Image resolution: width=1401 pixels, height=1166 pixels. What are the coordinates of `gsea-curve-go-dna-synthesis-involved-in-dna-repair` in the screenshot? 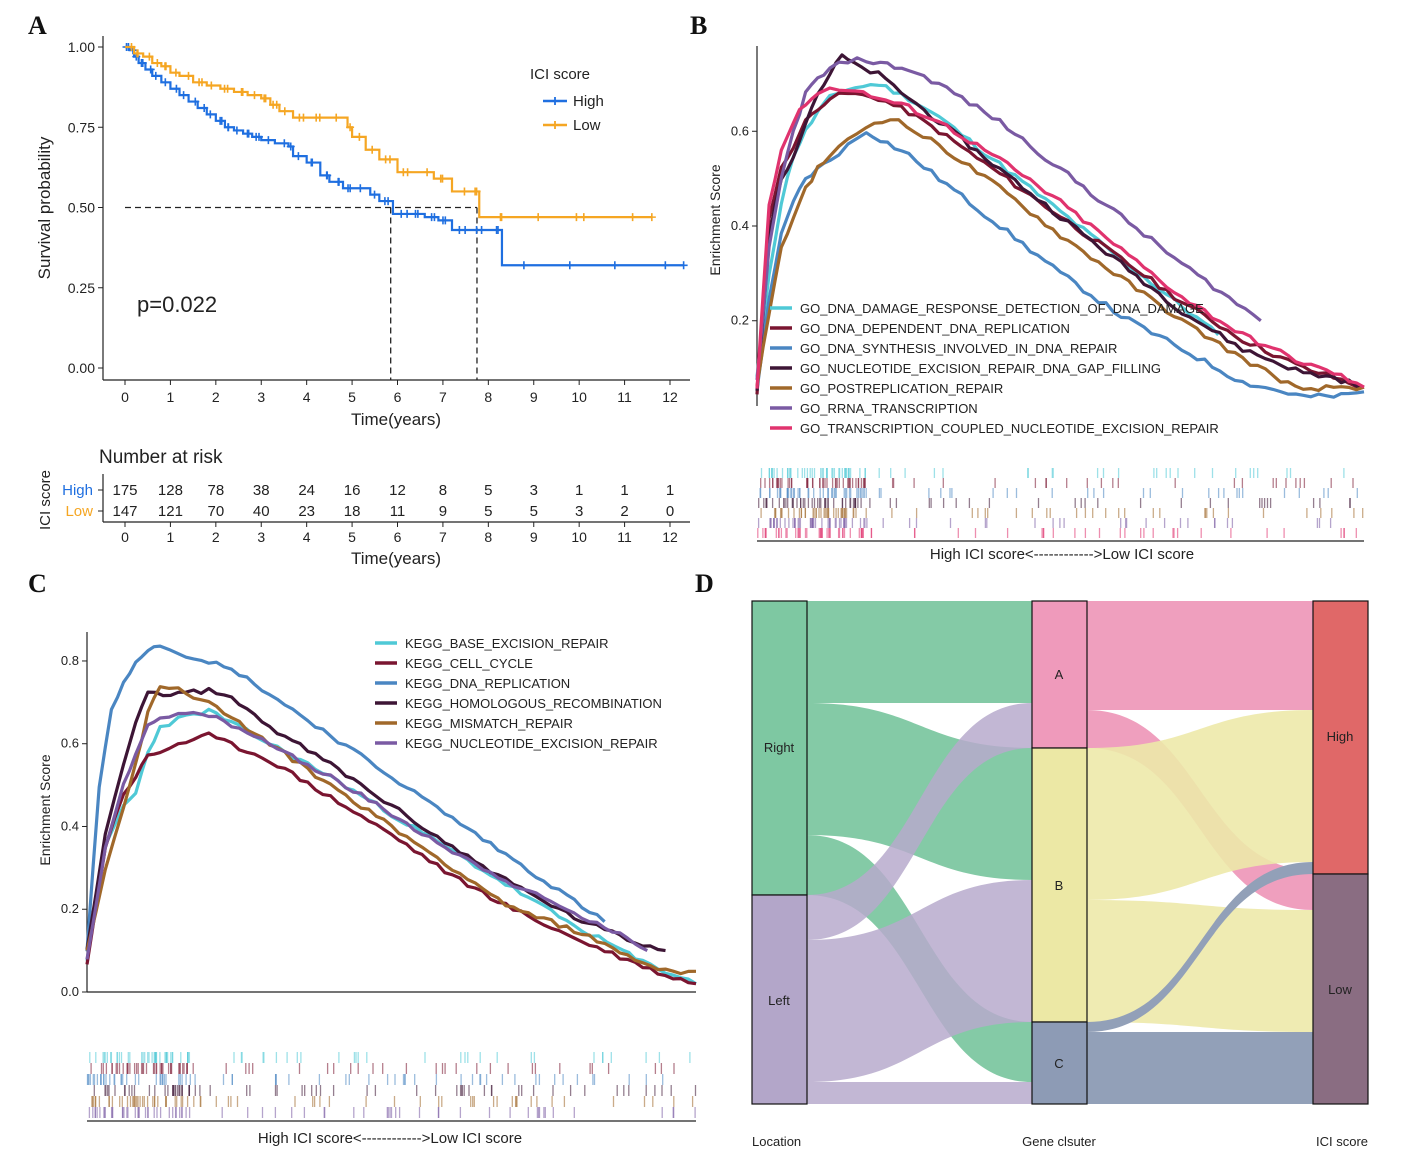 It's located at (1060, 265).